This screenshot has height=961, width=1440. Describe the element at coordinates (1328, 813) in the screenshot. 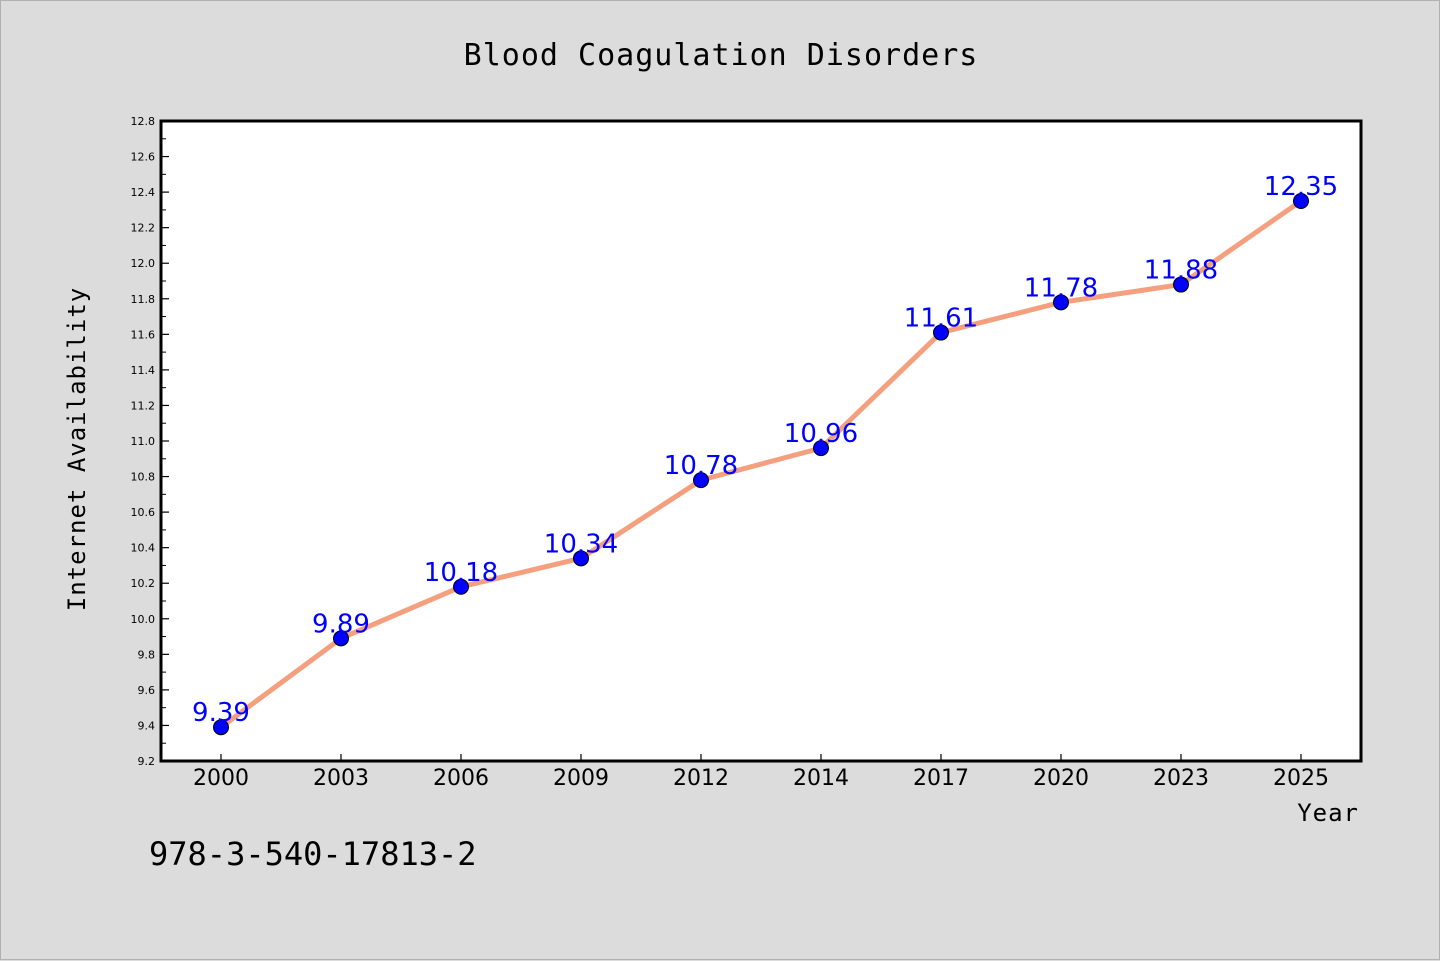

I see `x-axis-title: Year` at that location.